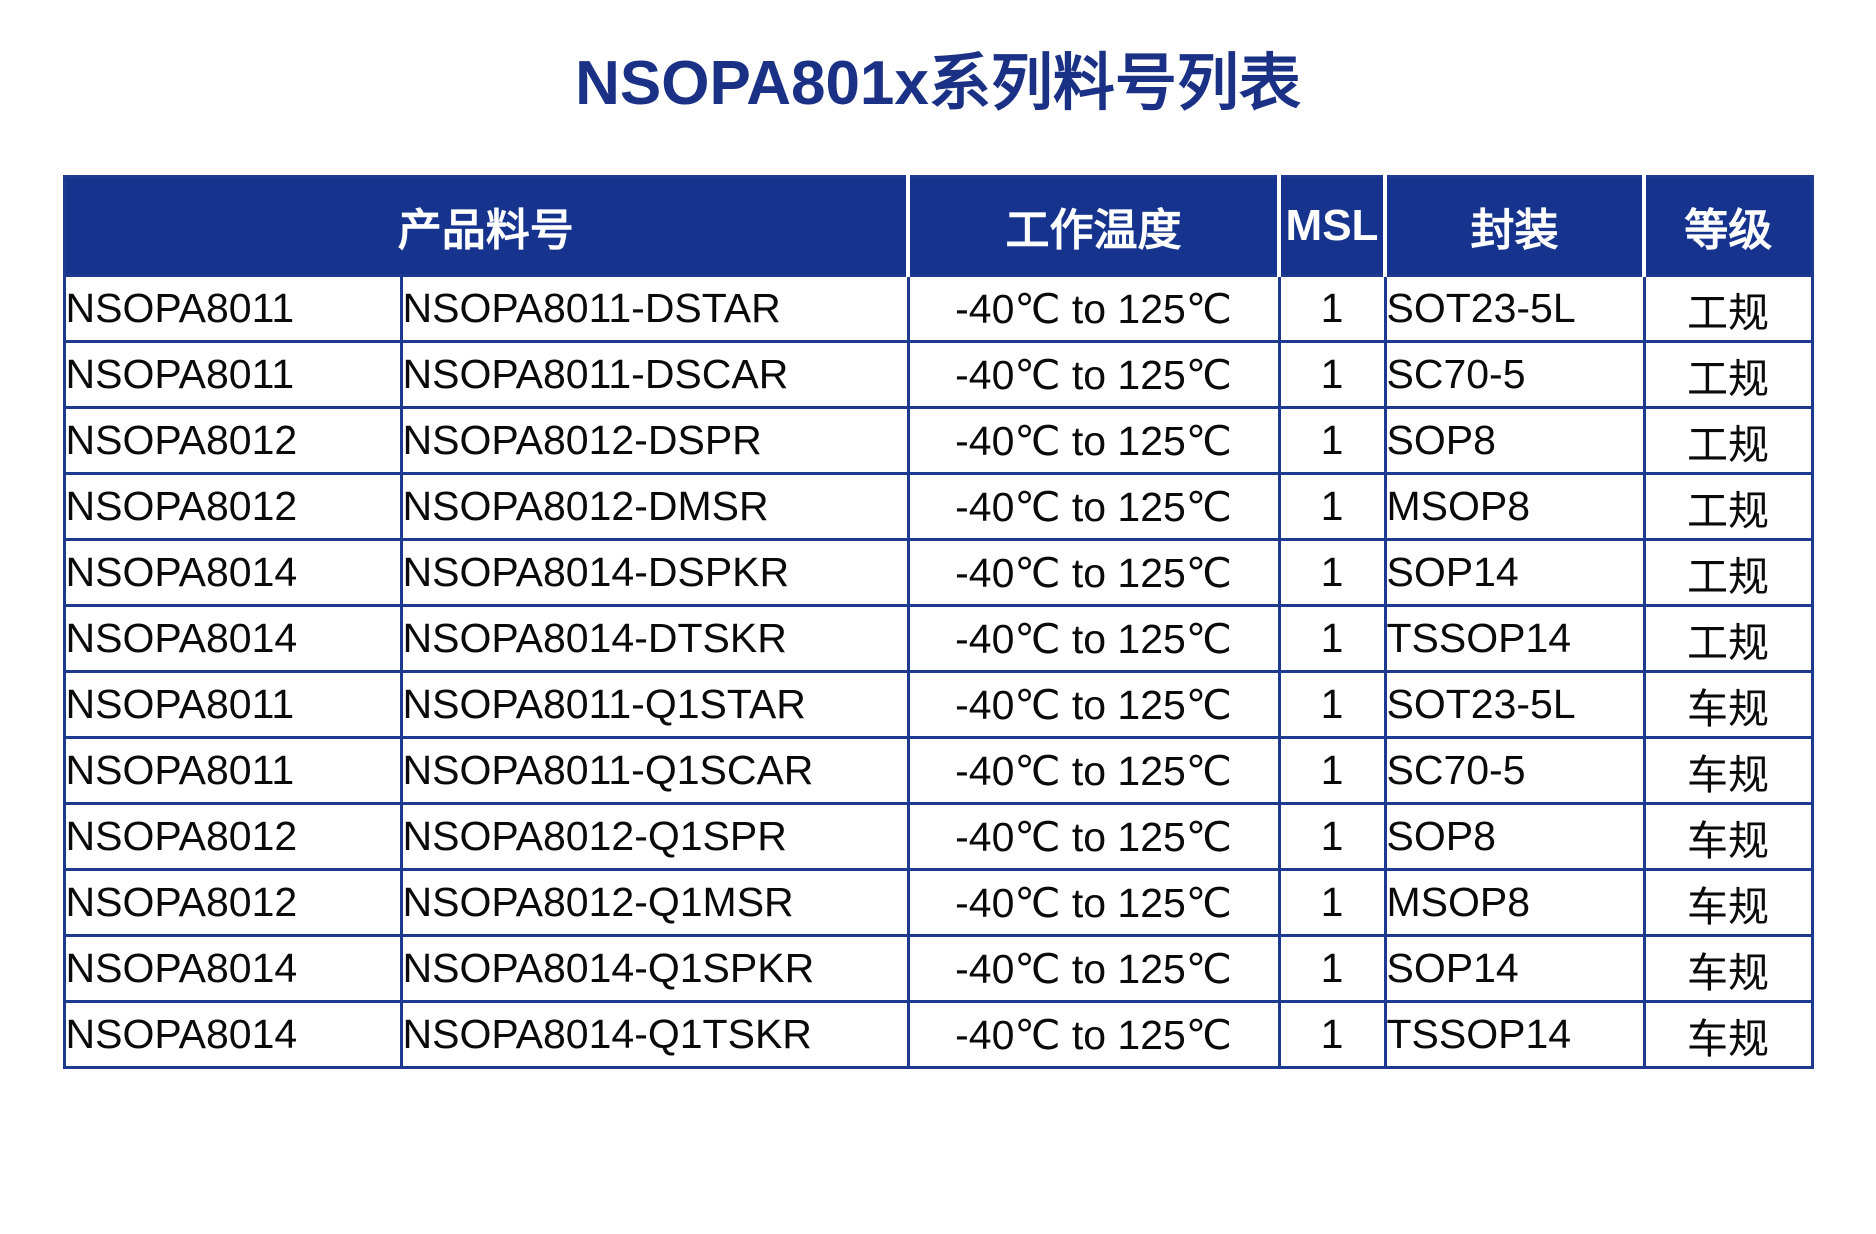 This screenshot has width=1876, height=1234. What do you see at coordinates (654, 441) in the screenshot?
I see `cell-part-number: NSOPA8012-DSPR` at bounding box center [654, 441].